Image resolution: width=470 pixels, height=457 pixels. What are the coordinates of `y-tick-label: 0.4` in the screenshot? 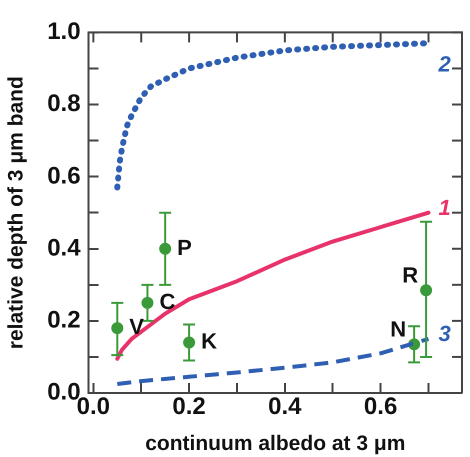 It's located at (64, 248).